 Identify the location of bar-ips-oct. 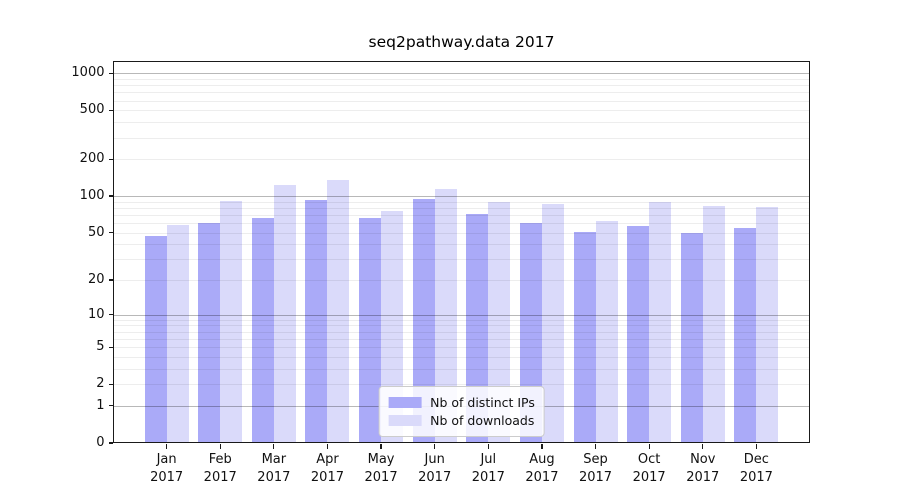
(638, 334).